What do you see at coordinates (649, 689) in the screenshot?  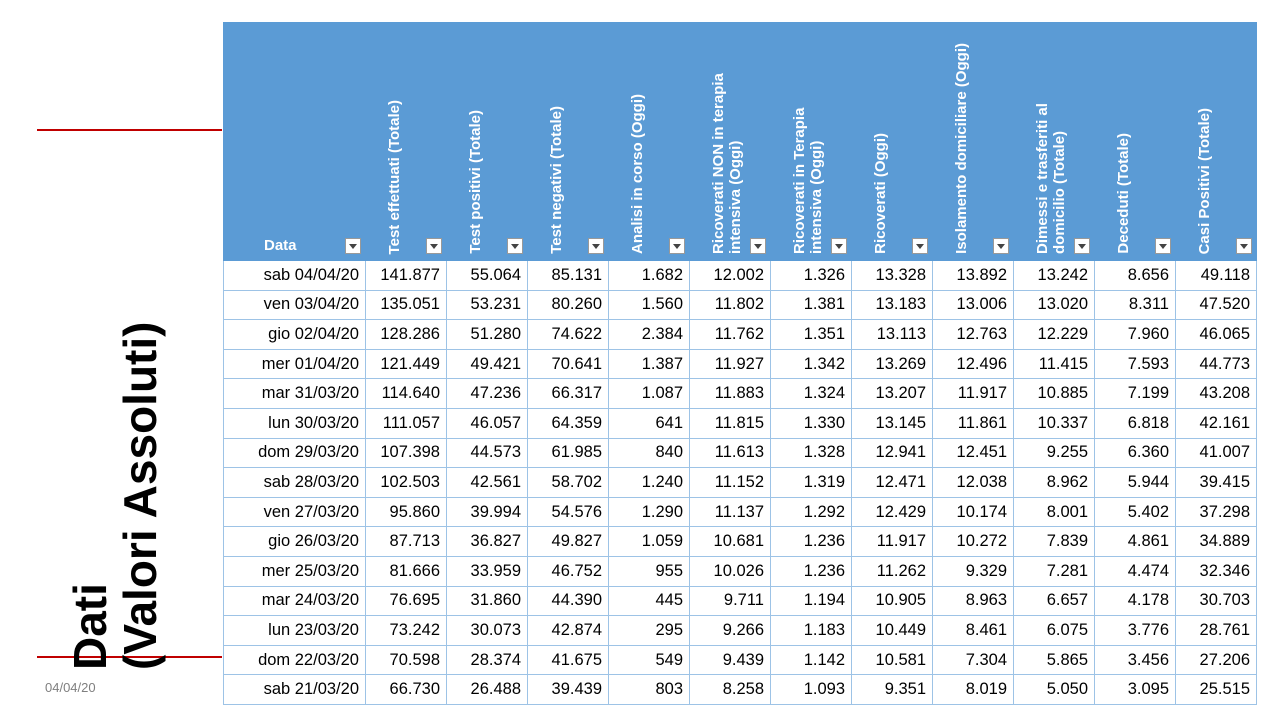 I see `table-cell: 803` at bounding box center [649, 689].